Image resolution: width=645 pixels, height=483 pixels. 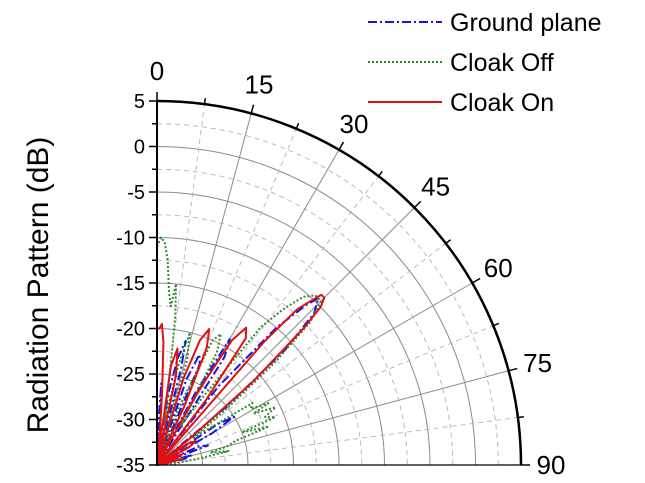 I want to click on legend-entry: Ground plane, so click(x=485, y=23).